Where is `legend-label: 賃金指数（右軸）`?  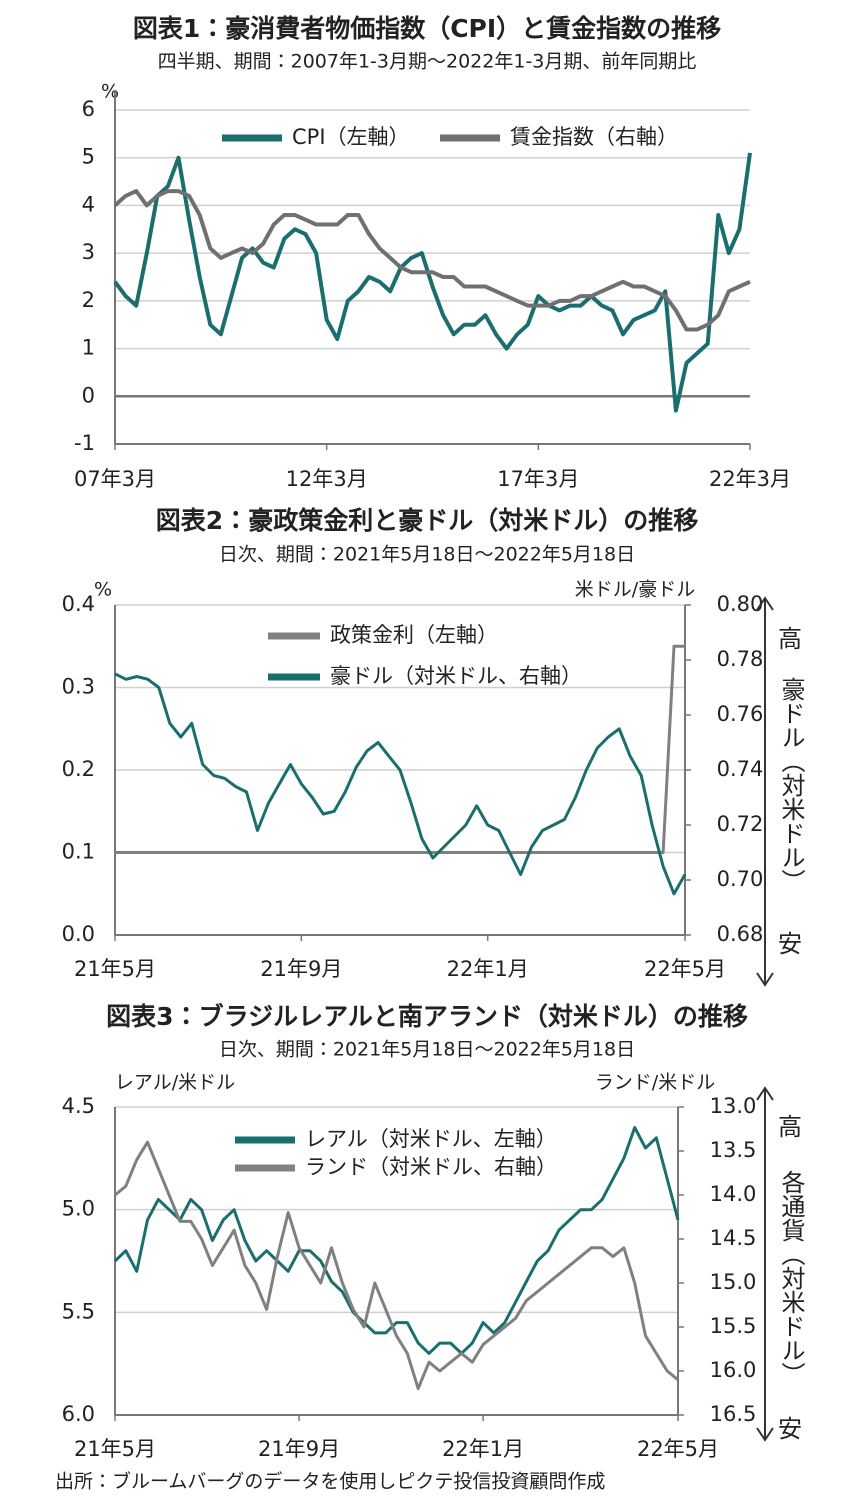
legend-label: 賃金指数（右軸） is located at coordinates (594, 137).